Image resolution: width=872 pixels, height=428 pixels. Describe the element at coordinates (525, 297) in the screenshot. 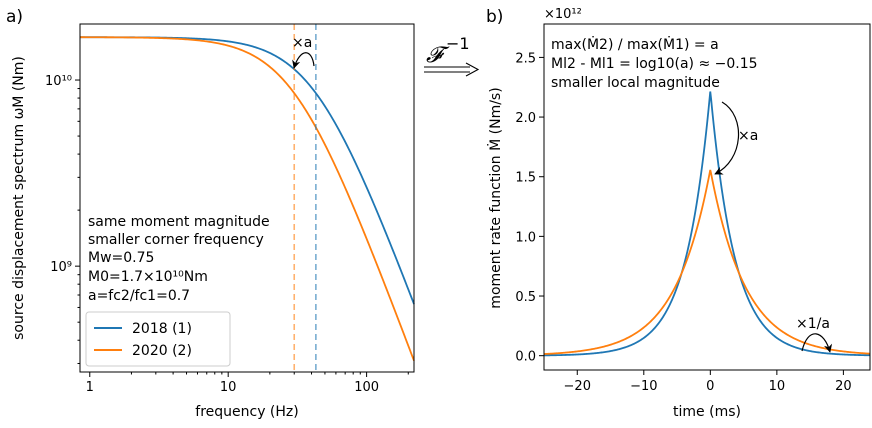

I see `y-tick-label: 0.5` at that location.